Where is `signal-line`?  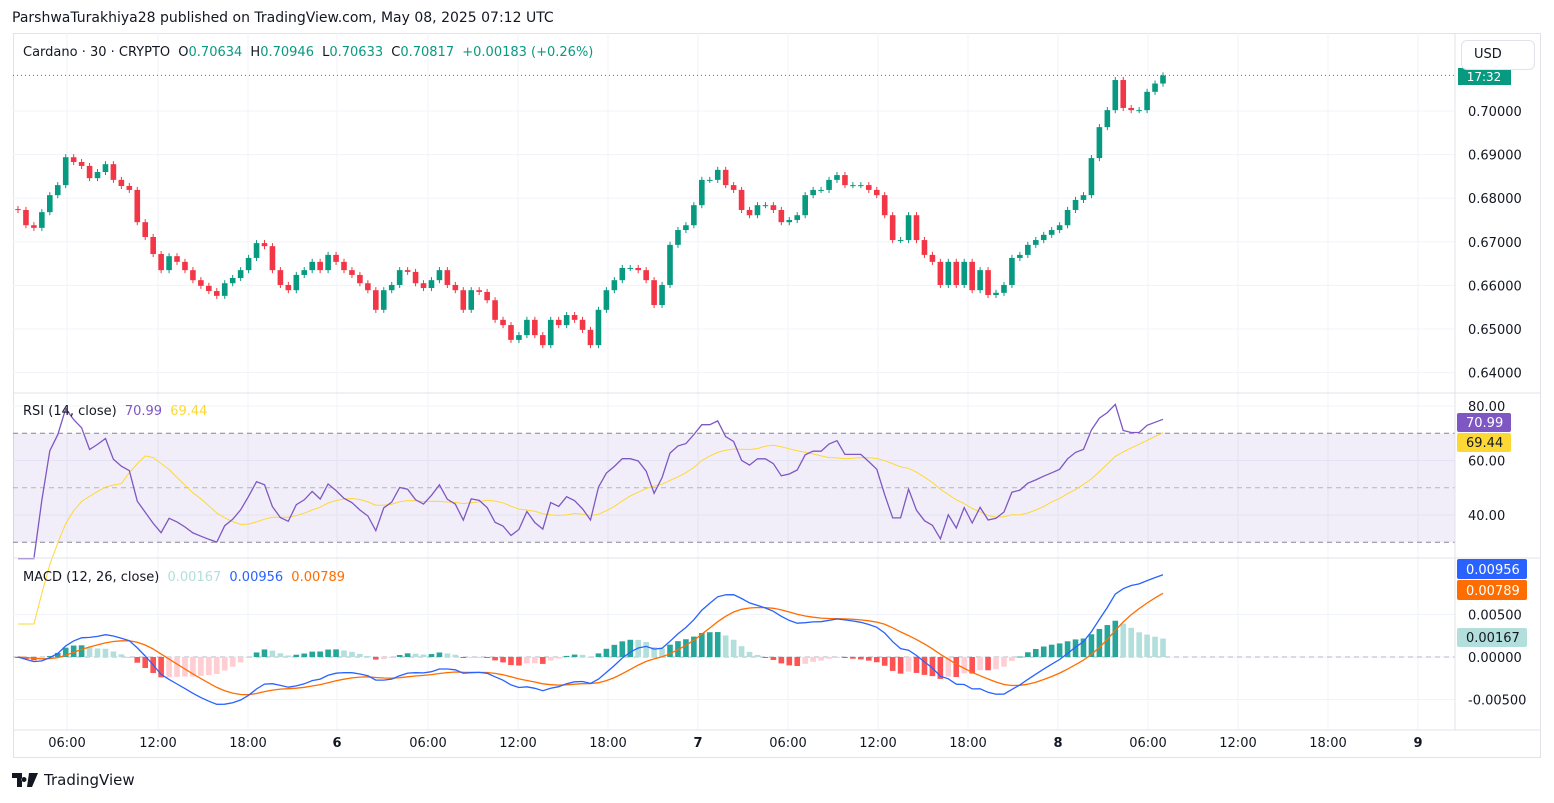
signal-line is located at coordinates (590, 644).